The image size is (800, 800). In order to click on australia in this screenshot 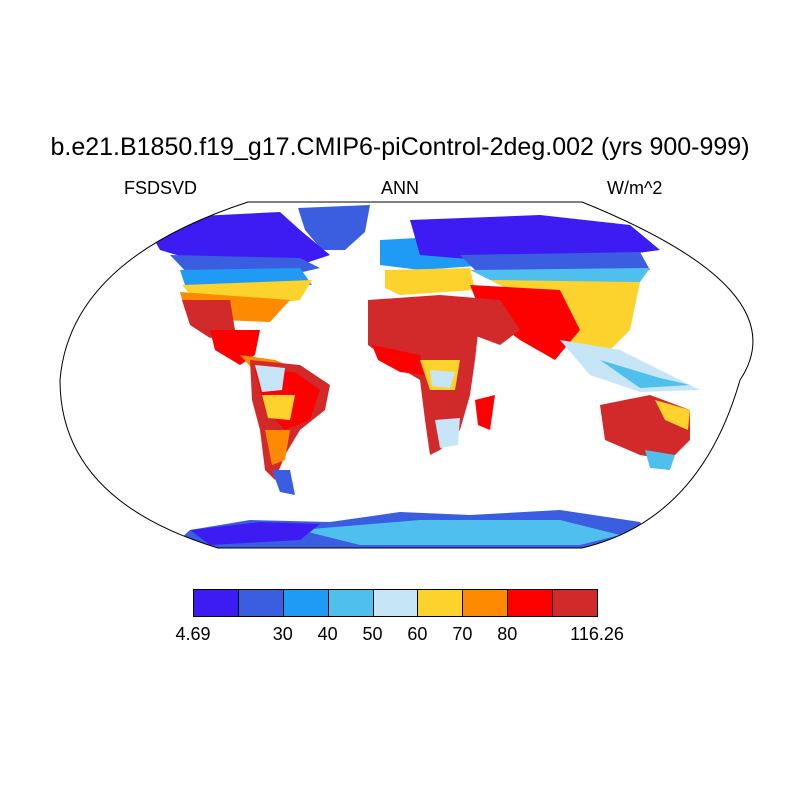, I will do `click(645, 427)`.